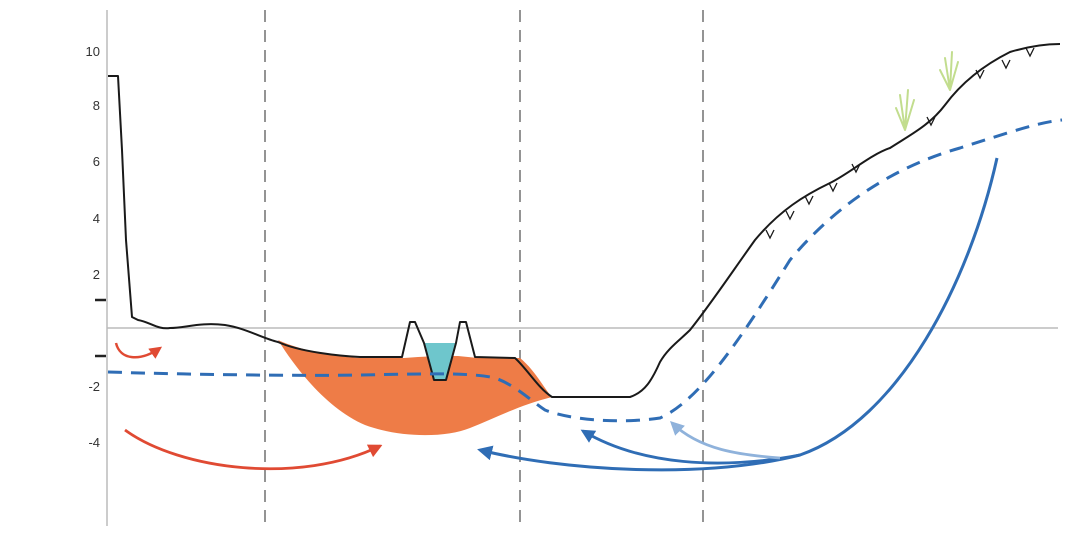 This screenshot has width=1080, height=536. What do you see at coordinates (900, 143) in the screenshot?
I see `hillside-markers` at bounding box center [900, 143].